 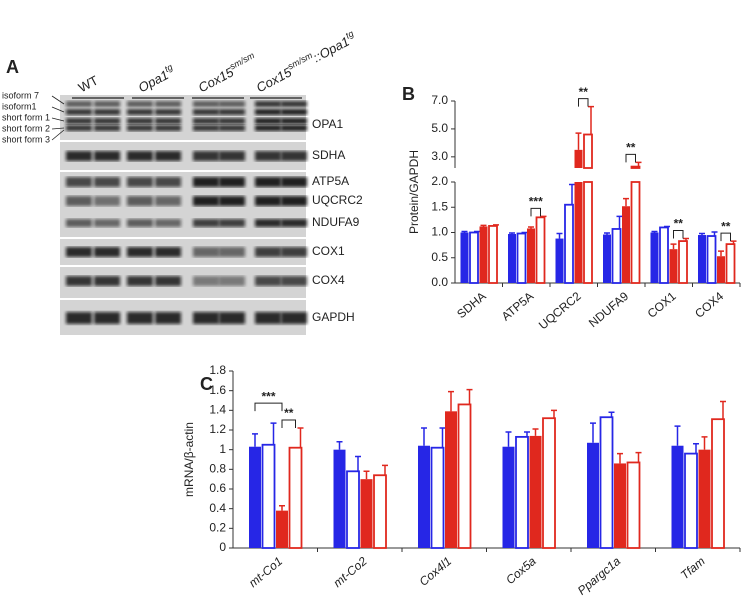 What do you see at coordinates (332, 50) in the screenshot?
I see `genotype-rest: ::Opa1` at bounding box center [332, 50].